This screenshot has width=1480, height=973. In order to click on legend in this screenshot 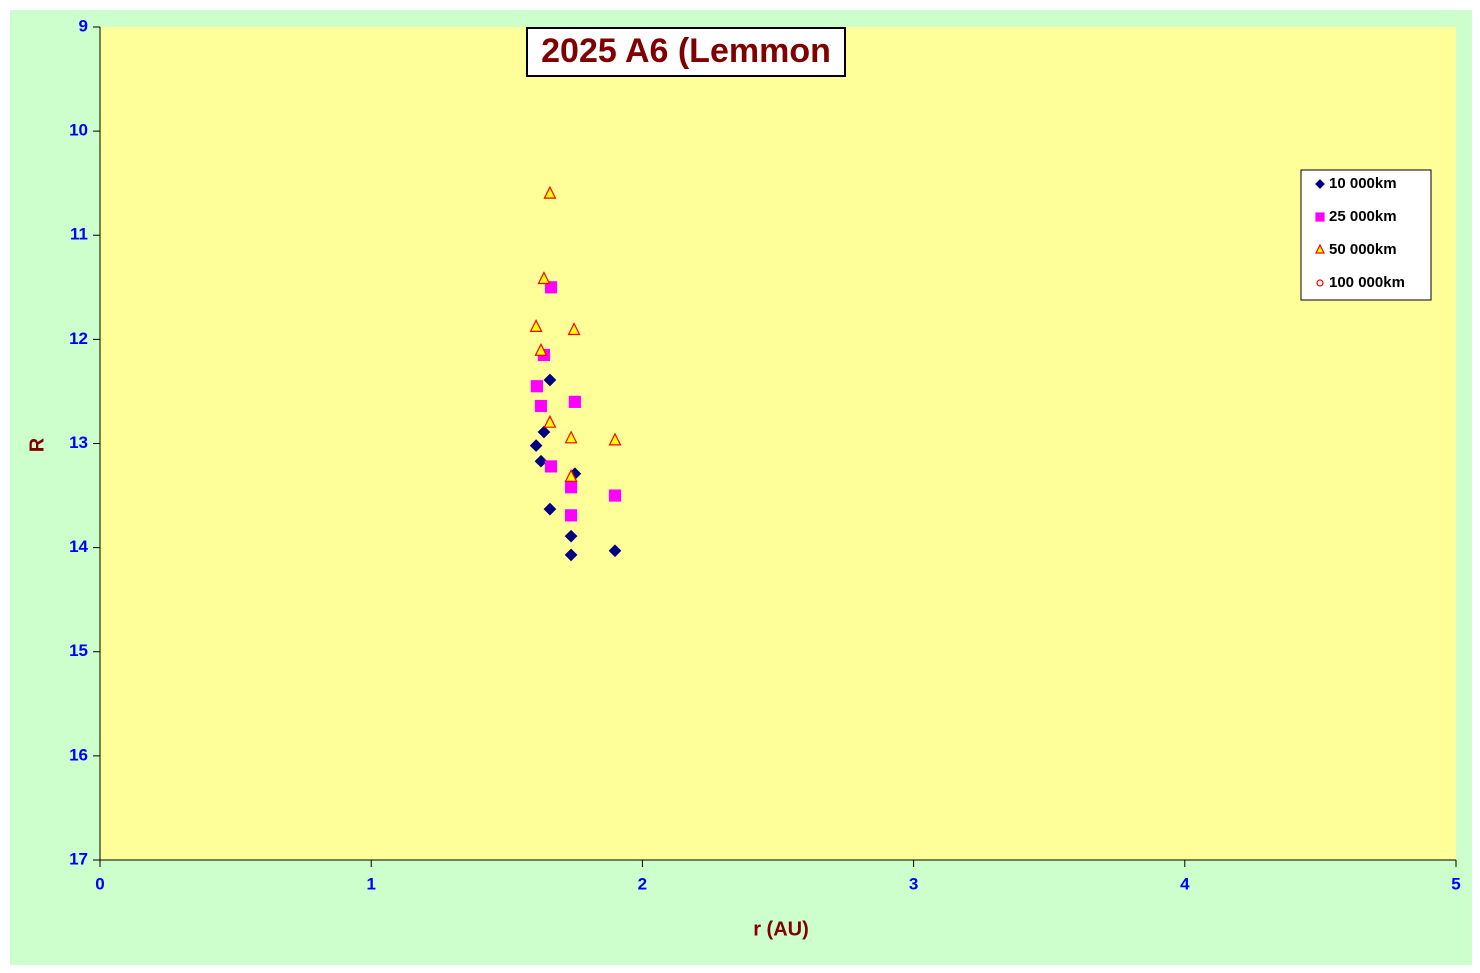, I will do `click(1366, 235)`.